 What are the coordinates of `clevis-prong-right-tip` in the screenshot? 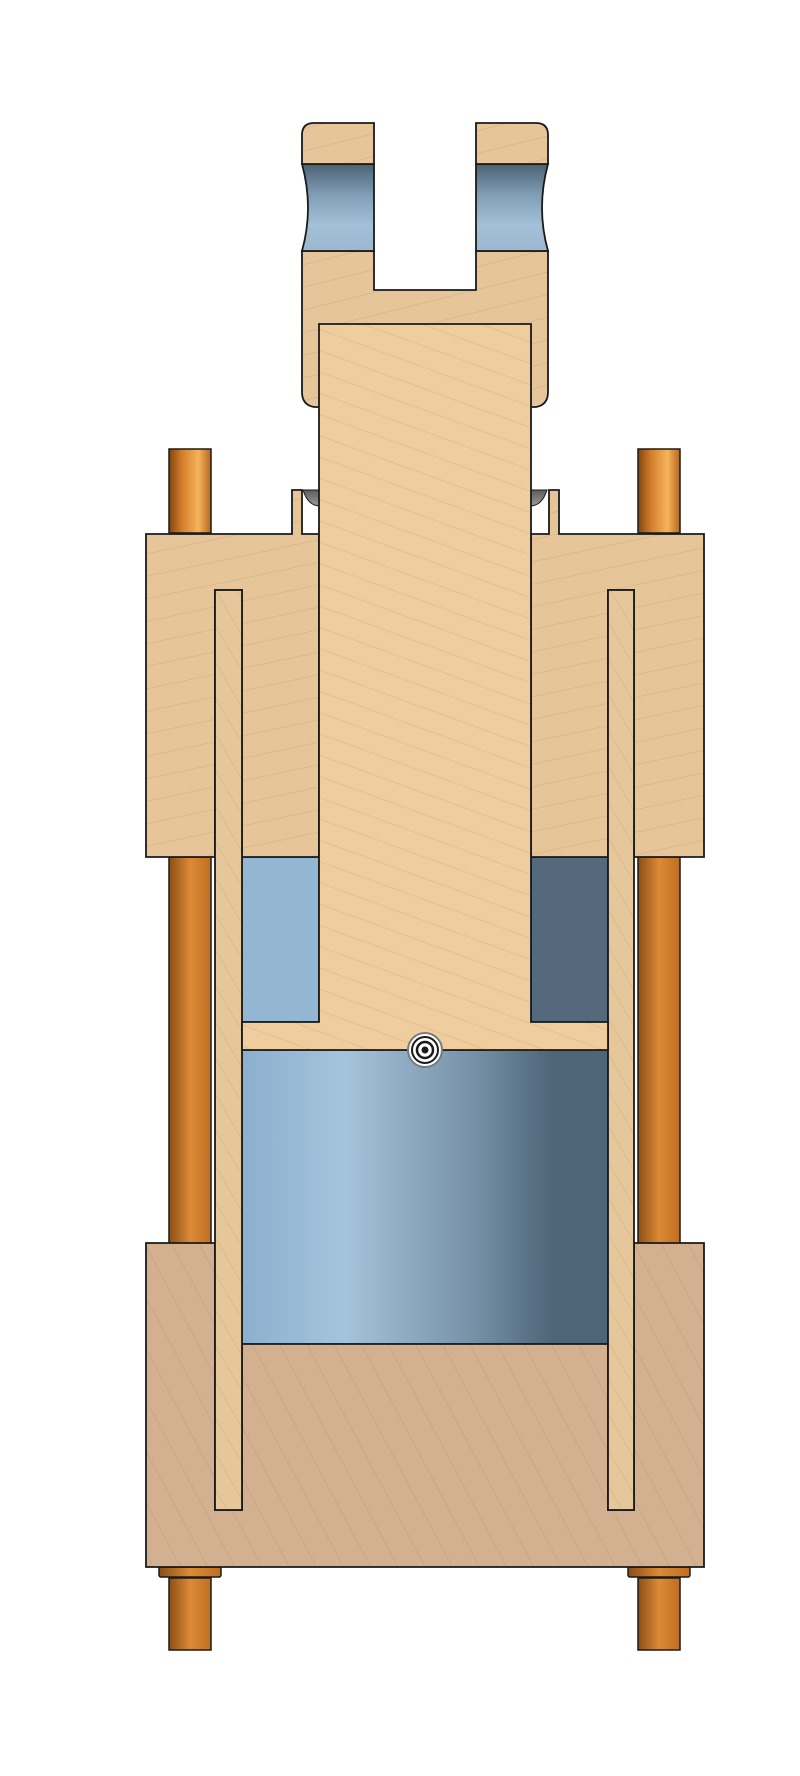 It's located at (512, 143).